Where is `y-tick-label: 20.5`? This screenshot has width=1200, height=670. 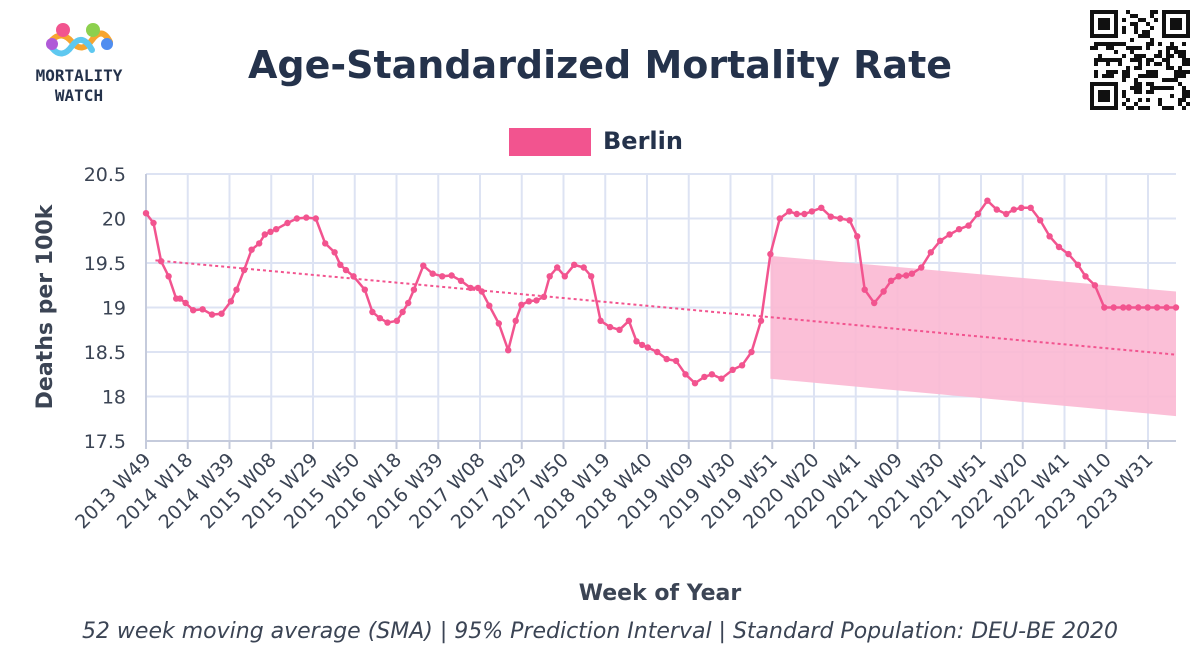 y-tick-label: 20.5 is located at coordinates (105, 175).